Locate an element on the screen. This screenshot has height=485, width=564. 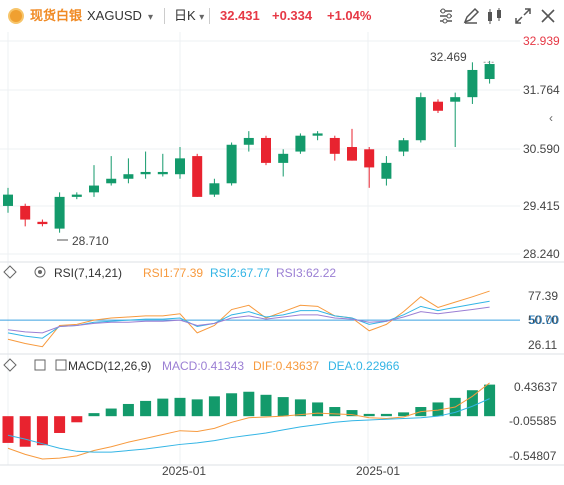
close-icon is located at coordinates (548, 16).